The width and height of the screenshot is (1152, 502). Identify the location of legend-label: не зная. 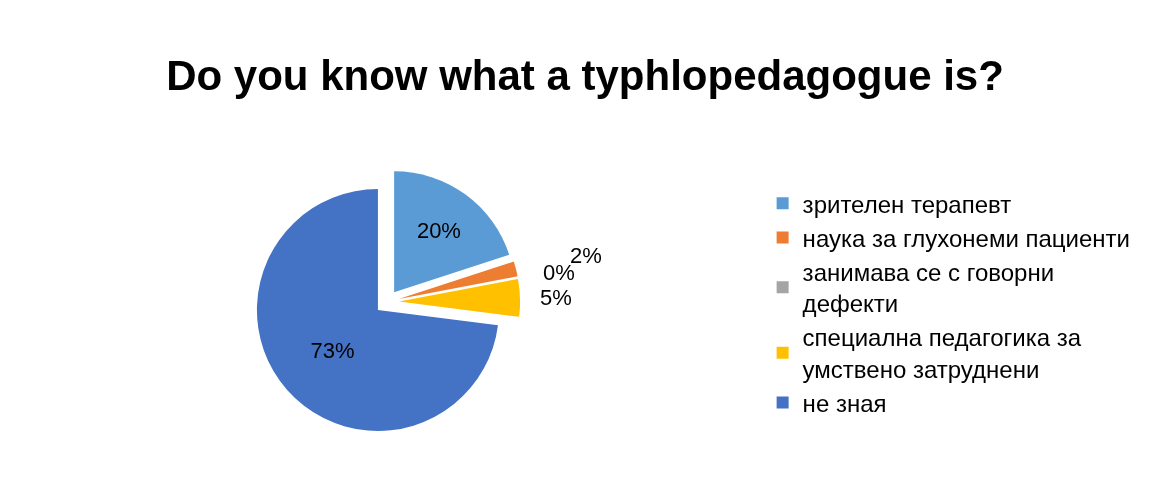
(844, 403).